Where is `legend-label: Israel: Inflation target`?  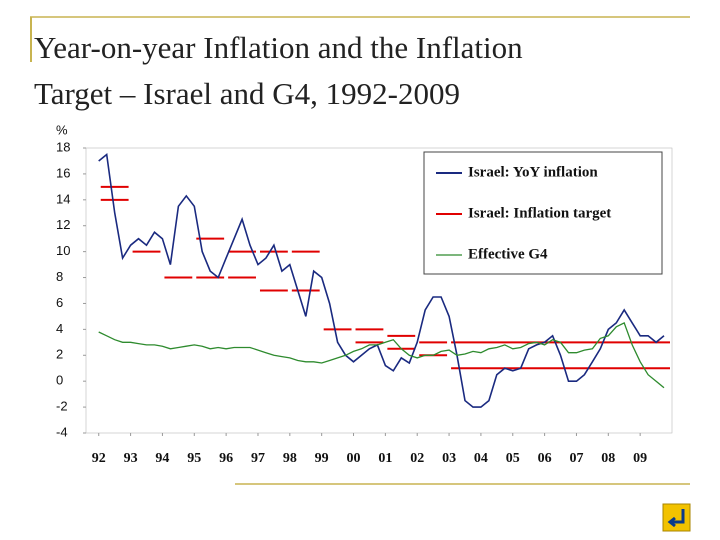 legend-label: Israel: Inflation target is located at coordinates (539, 213).